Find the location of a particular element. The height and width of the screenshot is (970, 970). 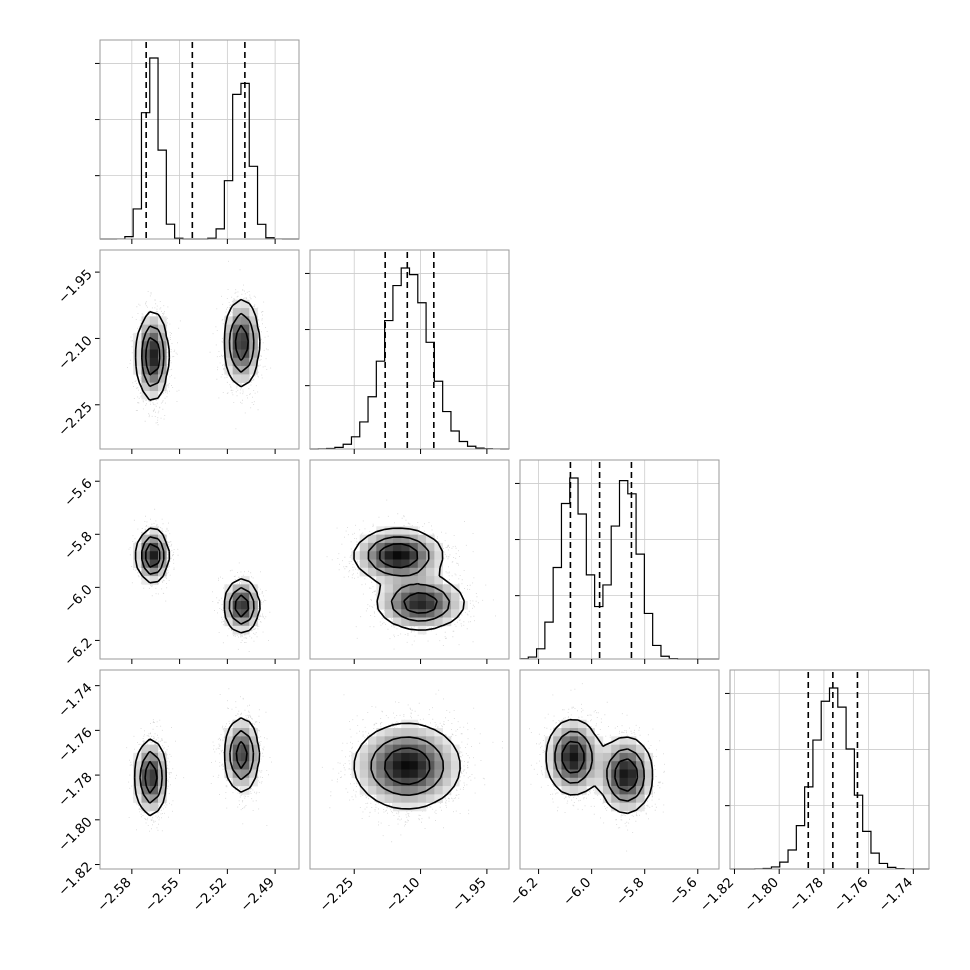

y-tick-label-2-1: −6.0 is located at coordinates (78, 599).